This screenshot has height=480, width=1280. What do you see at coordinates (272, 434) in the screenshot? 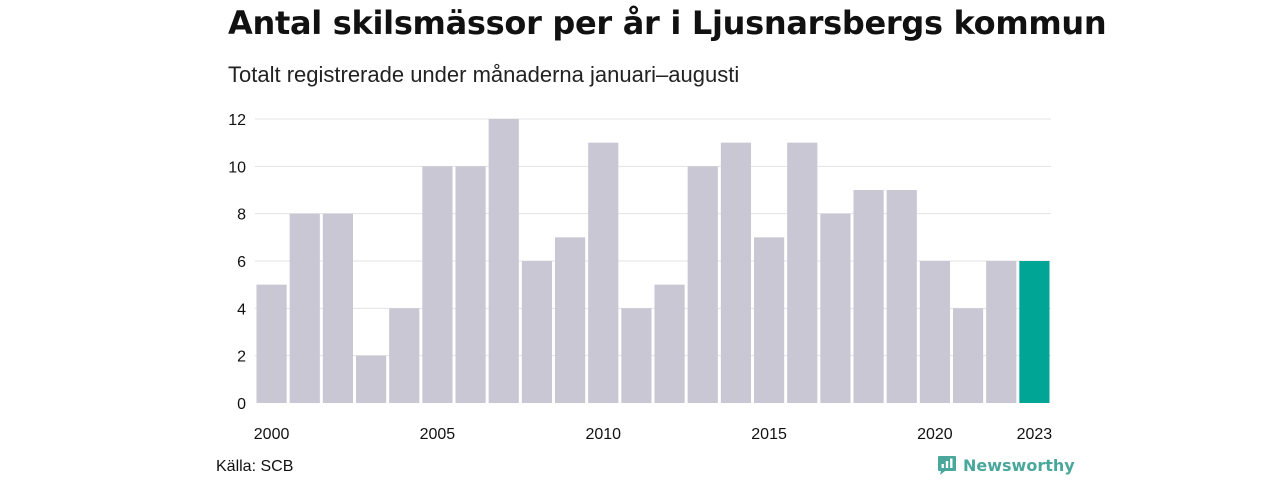
I see `x-tick-label: 2000` at bounding box center [272, 434].